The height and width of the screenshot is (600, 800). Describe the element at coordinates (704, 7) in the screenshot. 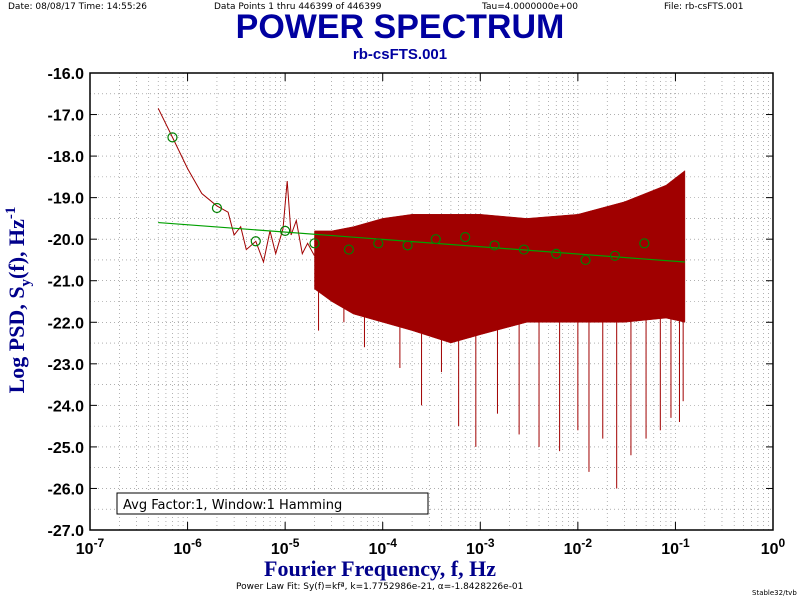

I see `header-file: File: rb-csFTS.001` at that location.